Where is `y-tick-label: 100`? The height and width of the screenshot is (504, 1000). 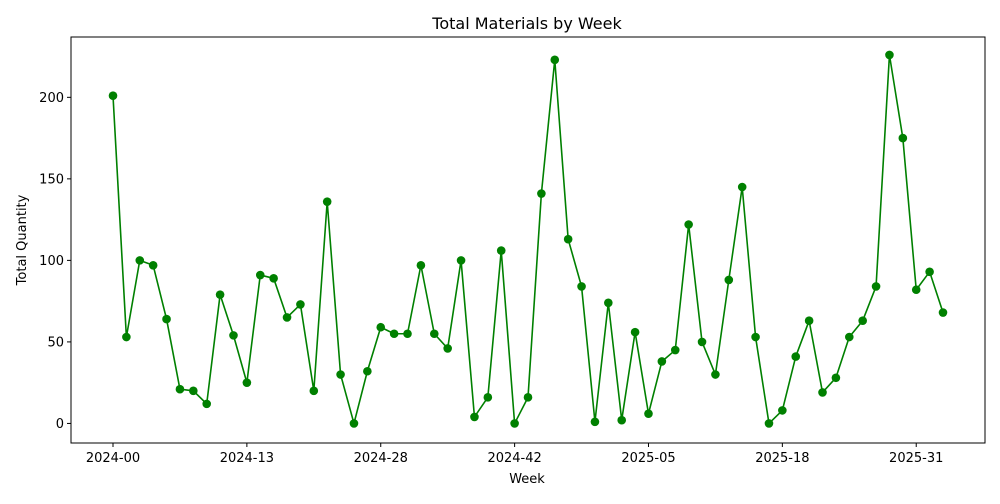 y-tick-label: 100 is located at coordinates (51, 261).